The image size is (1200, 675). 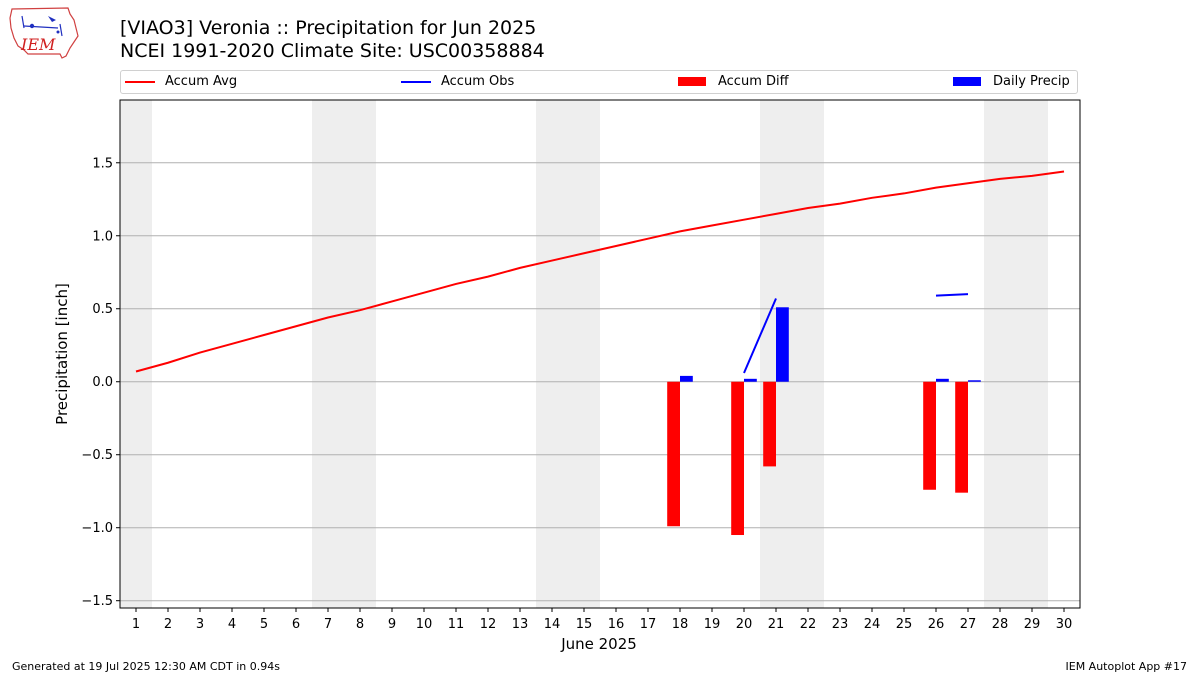 What do you see at coordinates (598, 644) in the screenshot?
I see `x-axis-label: June 2025` at bounding box center [598, 644].